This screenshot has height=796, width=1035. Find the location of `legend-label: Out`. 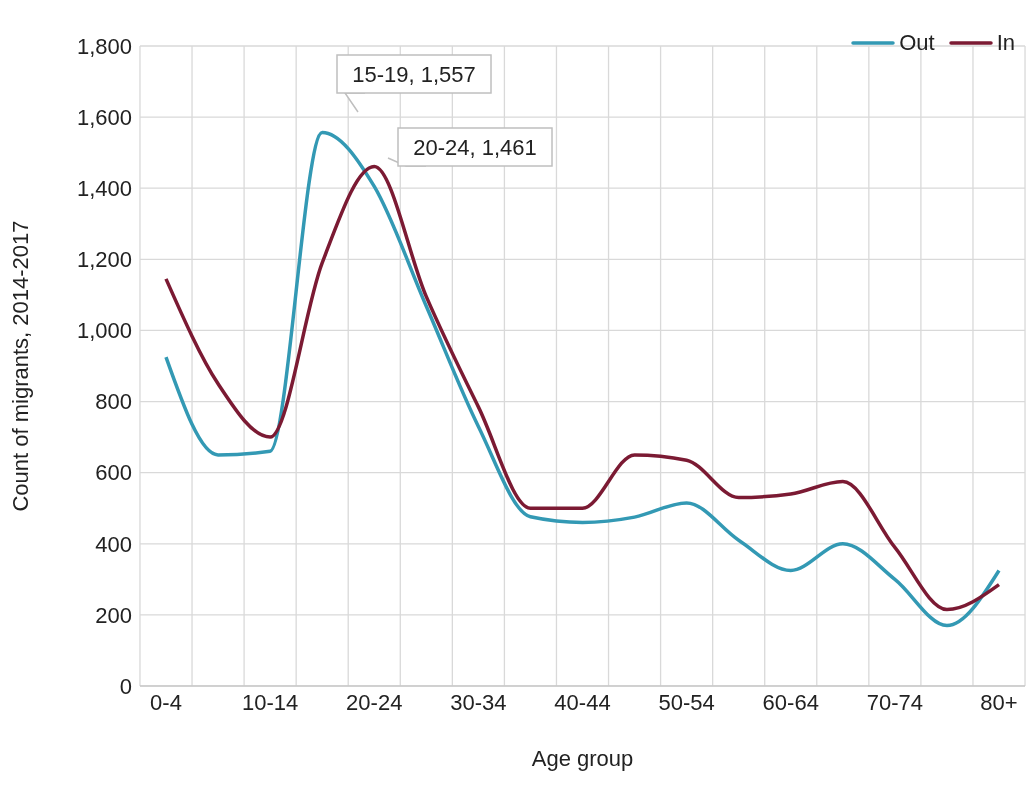

legend-label: Out is located at coordinates (916, 43).